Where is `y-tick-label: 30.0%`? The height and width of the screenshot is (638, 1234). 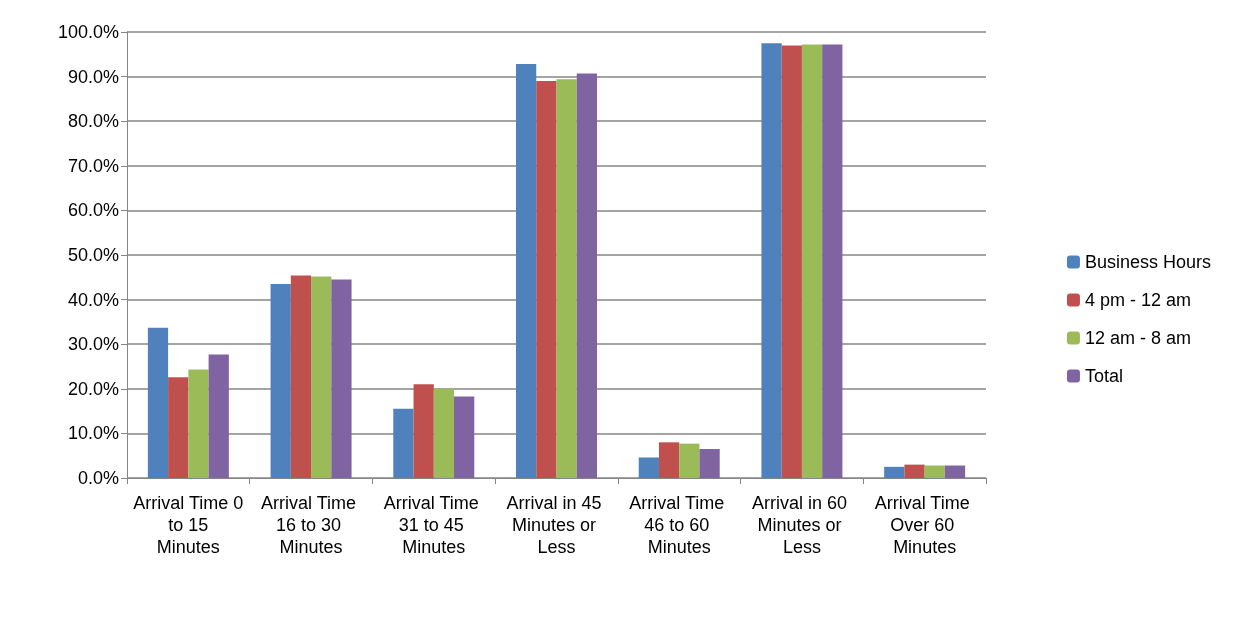 y-tick-label: 30.0% is located at coordinates (93, 344).